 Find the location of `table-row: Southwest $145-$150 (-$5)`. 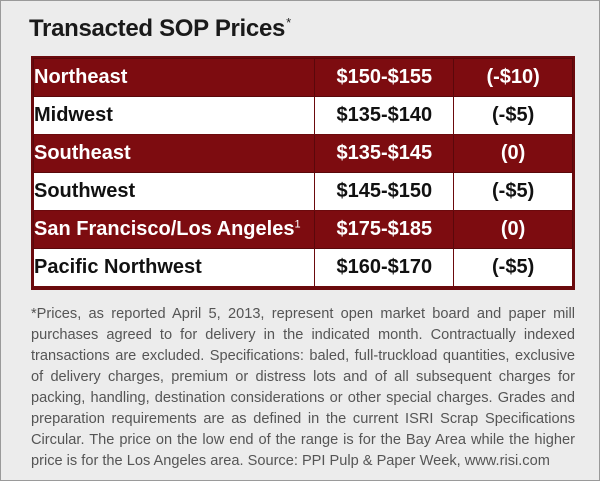

table-row: Southwest $145-$150 (-$5) is located at coordinates (302, 191).